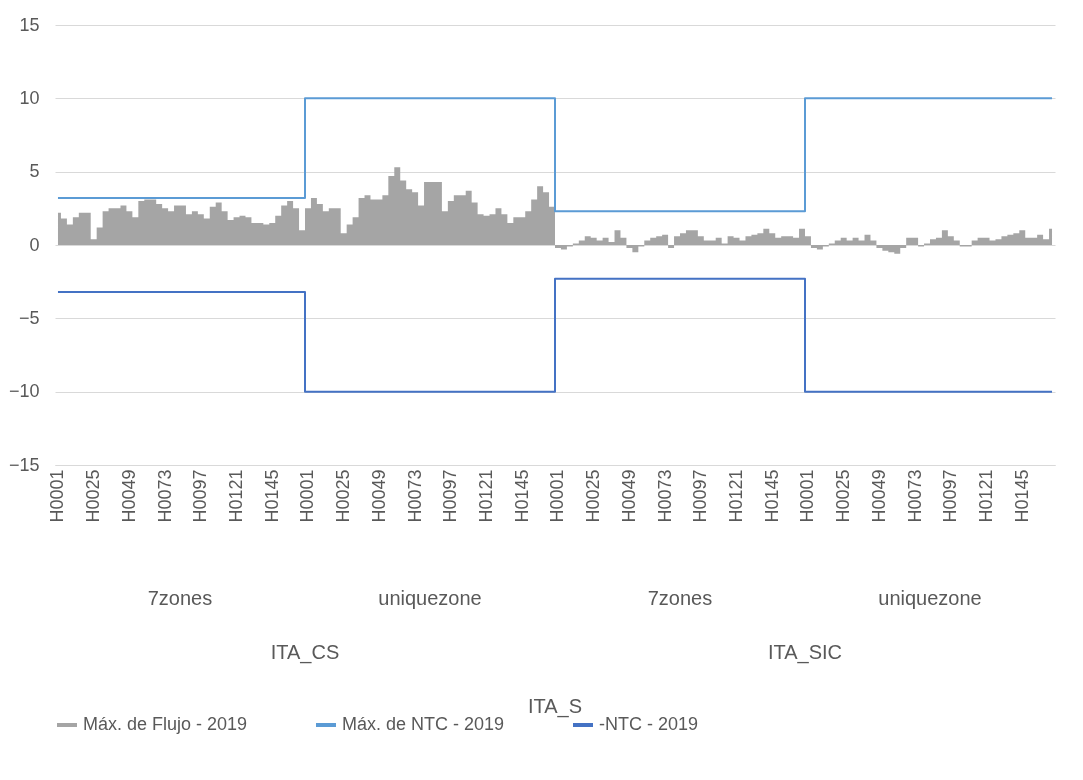 Image resolution: width=1083 pixels, height=780 pixels. What do you see at coordinates (805, 652) in the screenshot?
I see `text: ITA_SIC` at bounding box center [805, 652].